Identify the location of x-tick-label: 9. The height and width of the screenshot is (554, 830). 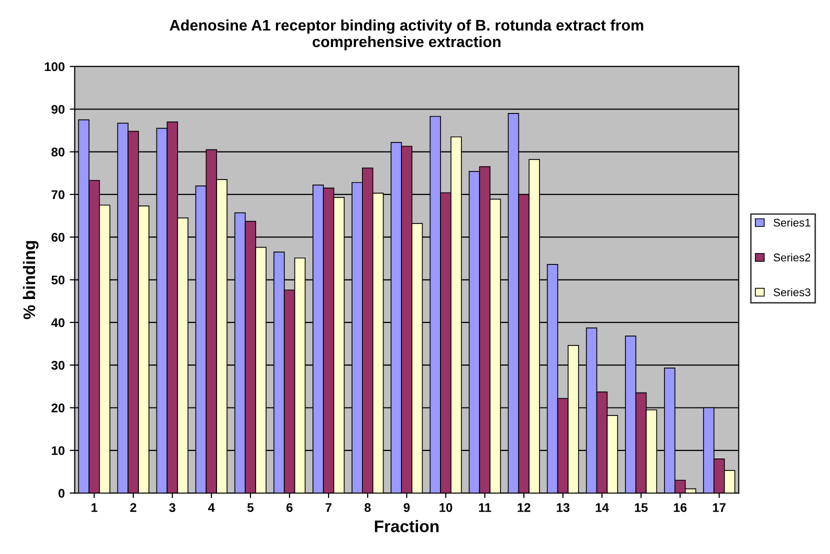
(407, 507).